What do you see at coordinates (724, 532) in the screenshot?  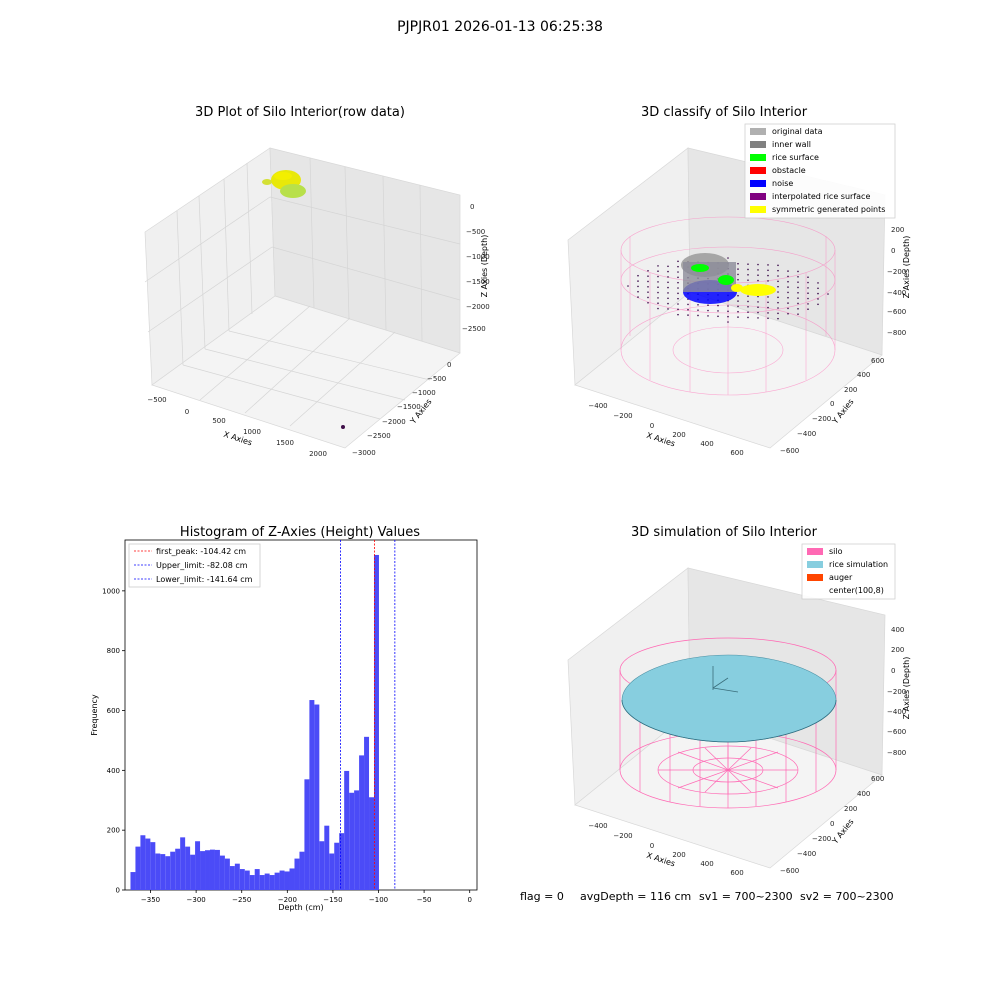 I see `panel-title: 3D simulation of Silo Interior` at bounding box center [724, 532].